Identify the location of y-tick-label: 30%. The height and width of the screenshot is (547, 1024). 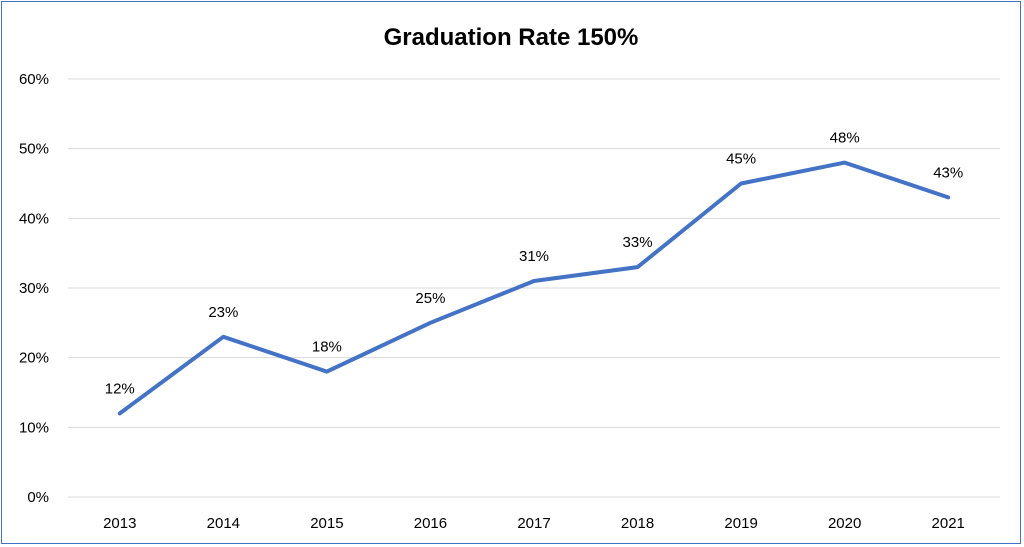
(34, 288).